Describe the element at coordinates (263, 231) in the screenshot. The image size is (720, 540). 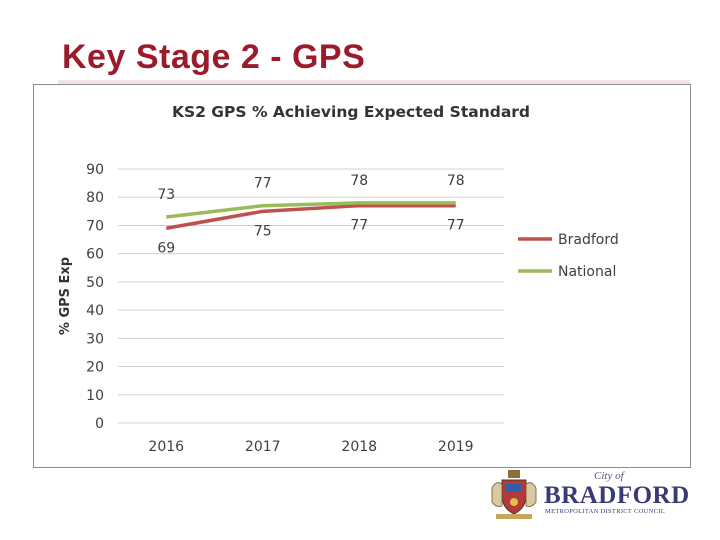
I see `data-label: 75` at that location.